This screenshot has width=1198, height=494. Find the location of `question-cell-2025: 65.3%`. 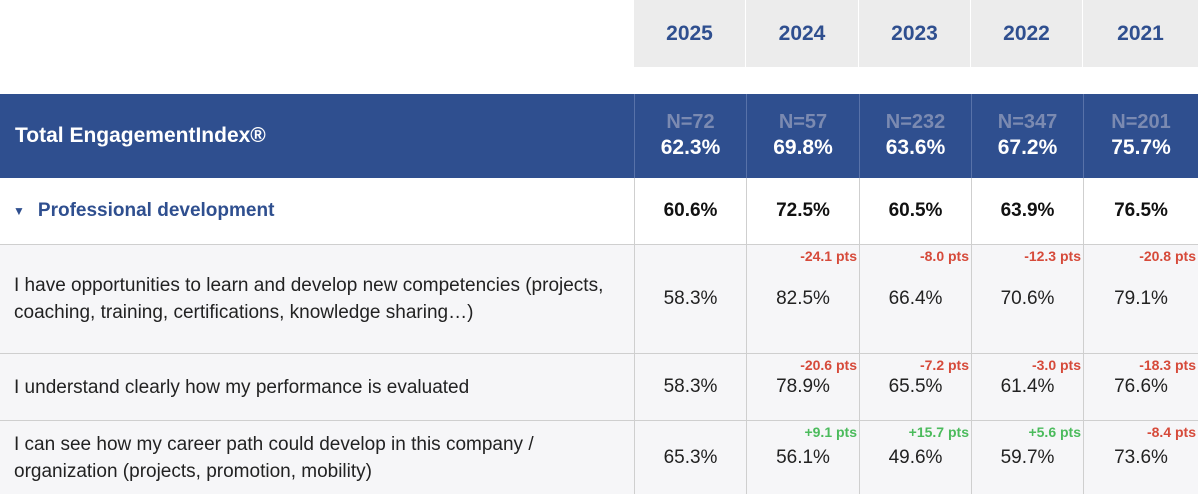

question-cell-2025: 65.3% is located at coordinates (690, 457).